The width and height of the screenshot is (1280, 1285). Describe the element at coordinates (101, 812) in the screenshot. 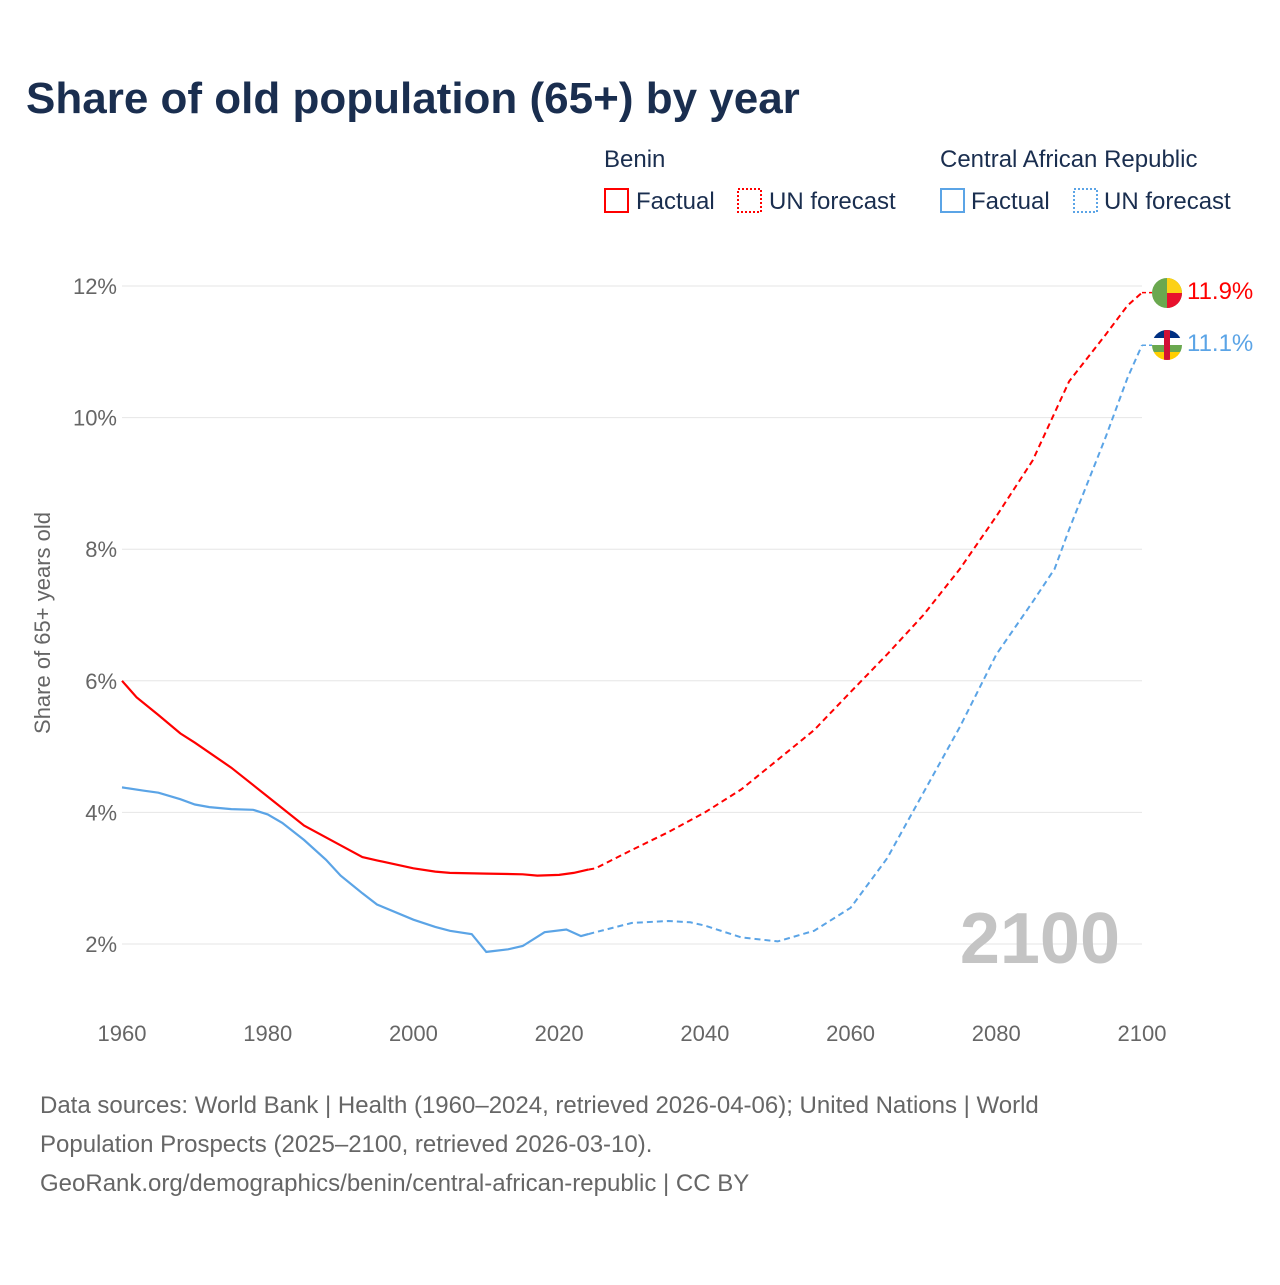

I see `y-tick-label: 4%` at that location.